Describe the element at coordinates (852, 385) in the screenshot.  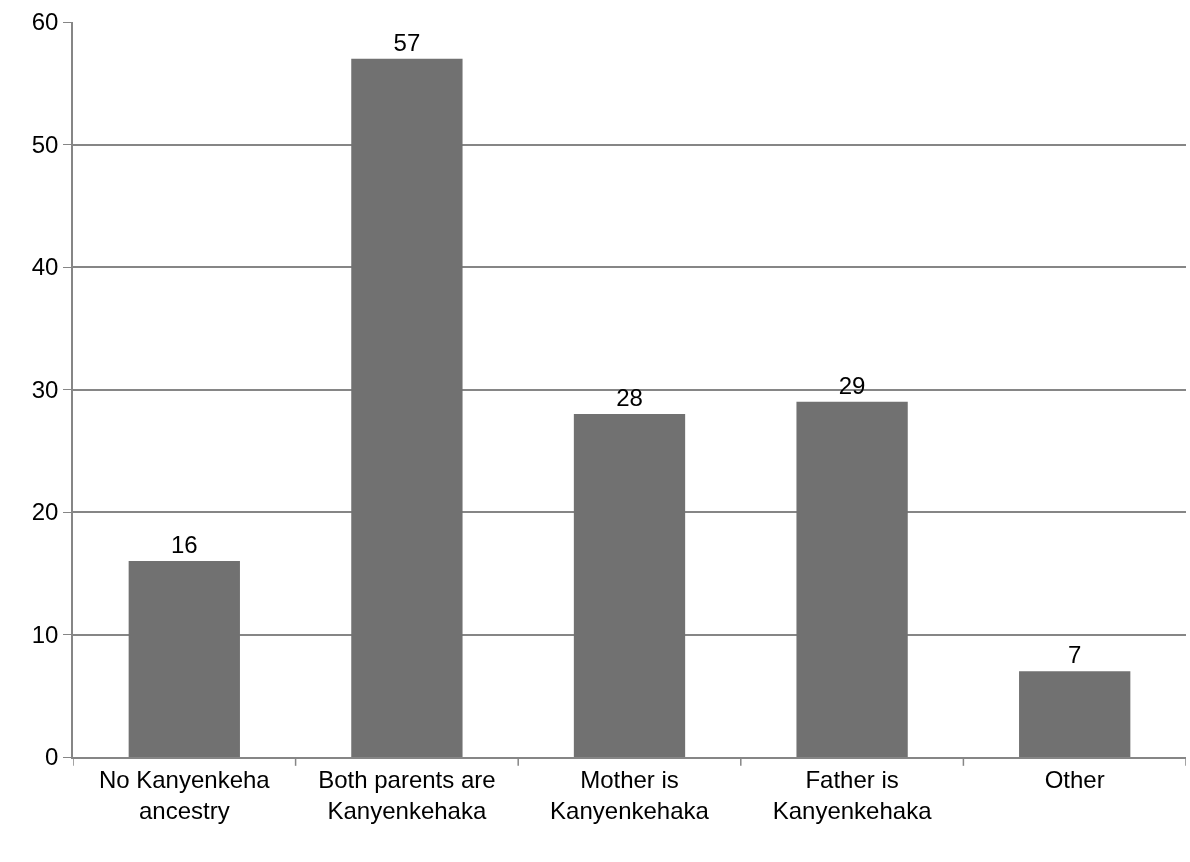
I see `data-label: 29` at that location.